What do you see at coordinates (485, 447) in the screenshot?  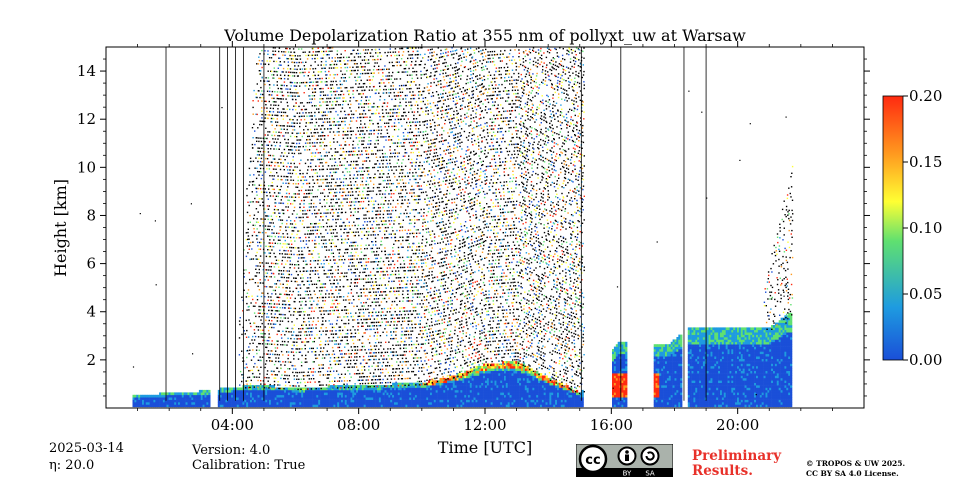 I see `x-axis-label: Time [UTC]` at bounding box center [485, 447].